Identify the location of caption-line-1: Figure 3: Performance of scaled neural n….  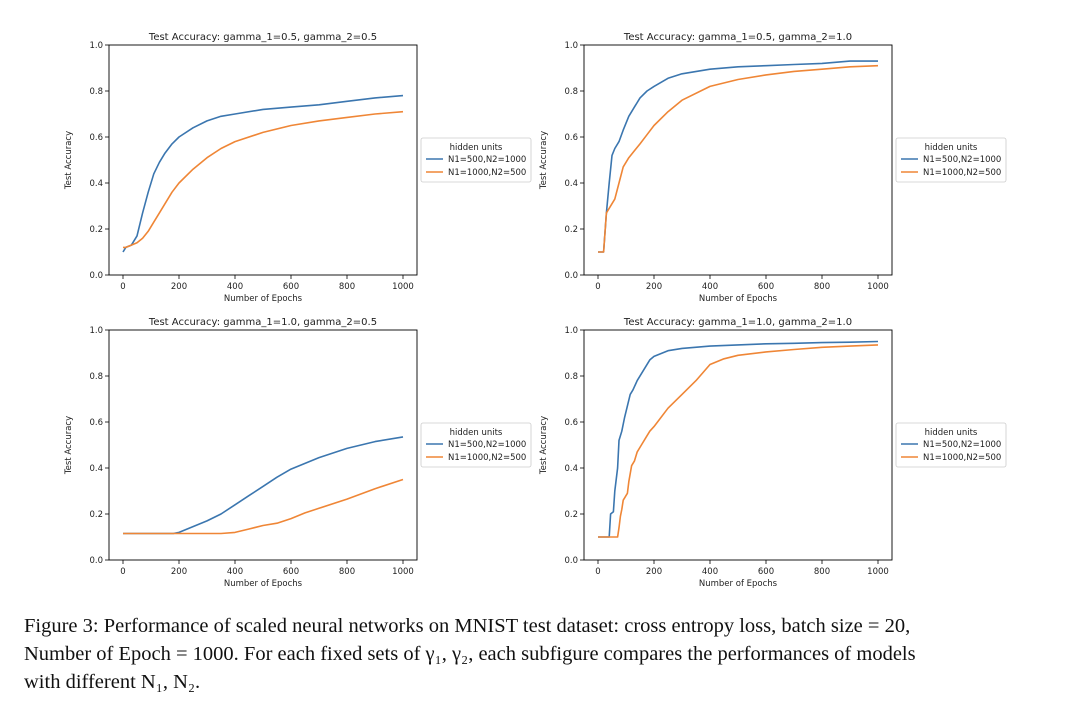
(467, 626).